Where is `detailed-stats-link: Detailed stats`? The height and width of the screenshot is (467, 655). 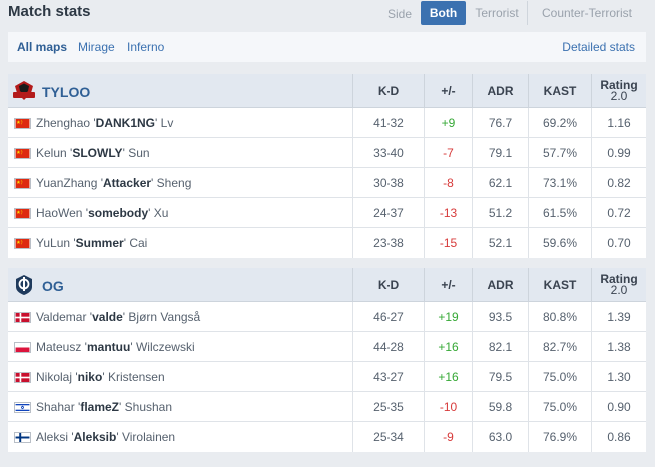
detailed-stats-link: Detailed stats is located at coordinates (598, 47).